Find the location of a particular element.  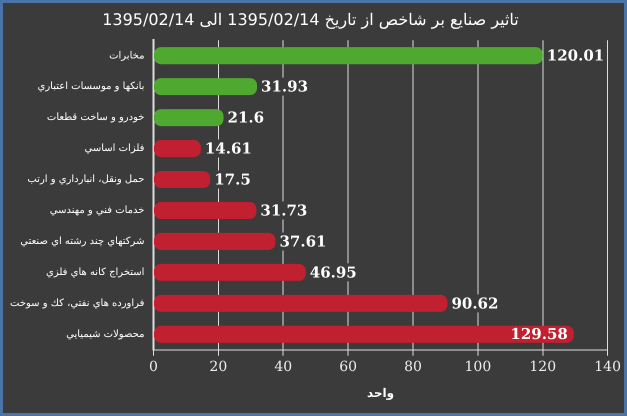

x-tick-label: 40 is located at coordinates (283, 366).